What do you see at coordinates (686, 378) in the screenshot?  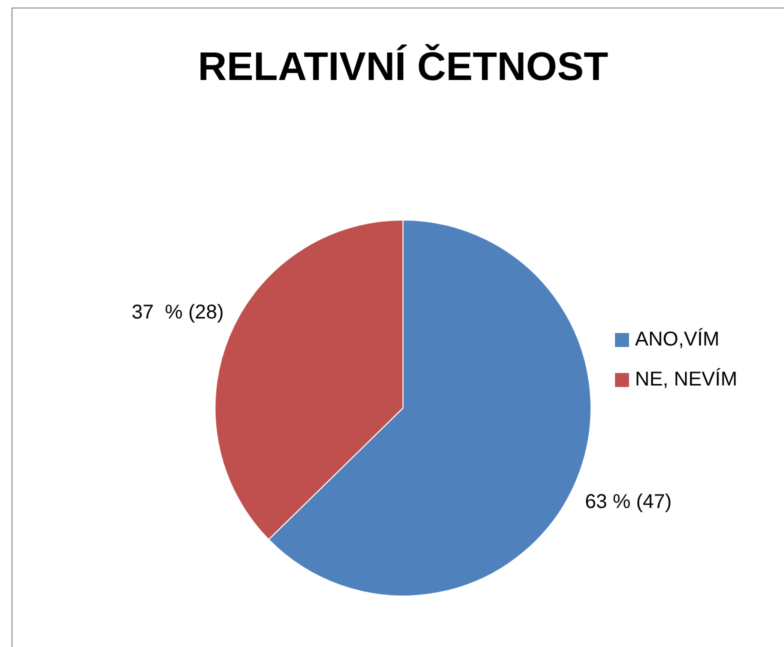 I see `legend-label: NE, NEVÍM` at bounding box center [686, 378].